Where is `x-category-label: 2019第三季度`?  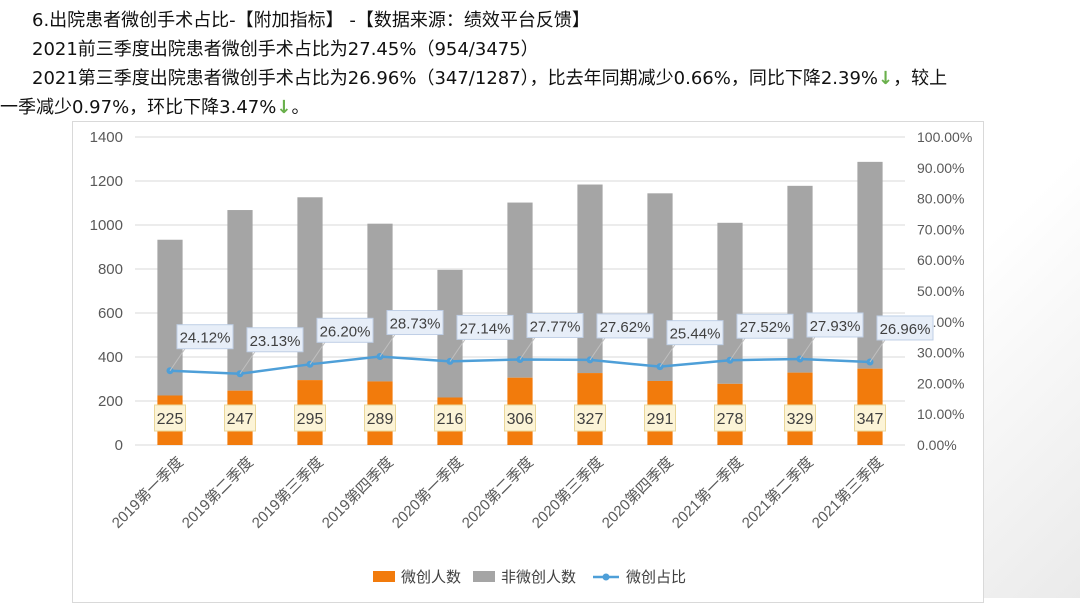 x-category-label: 2019第三季度 is located at coordinates (287, 492).